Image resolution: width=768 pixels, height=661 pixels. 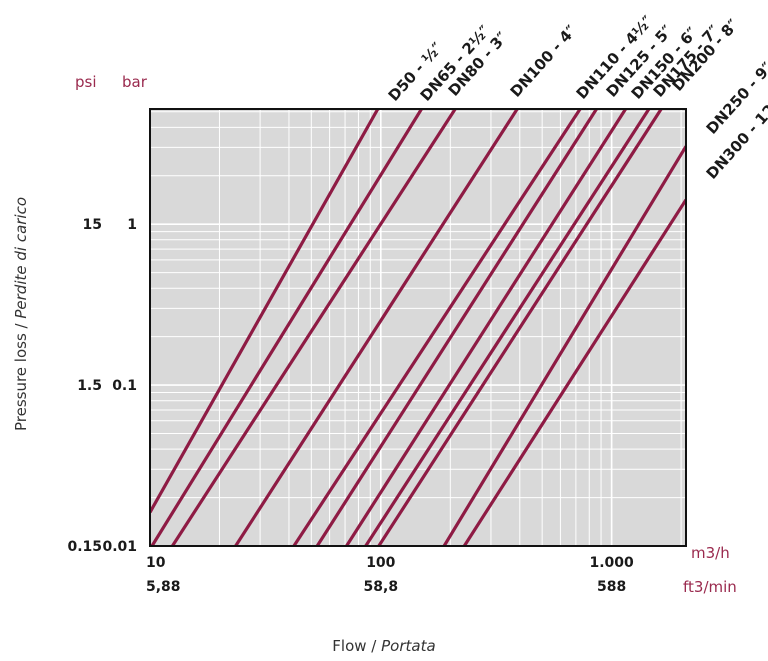 I want to click on x-unit-primary-text: m3/h, so click(x=710, y=553).